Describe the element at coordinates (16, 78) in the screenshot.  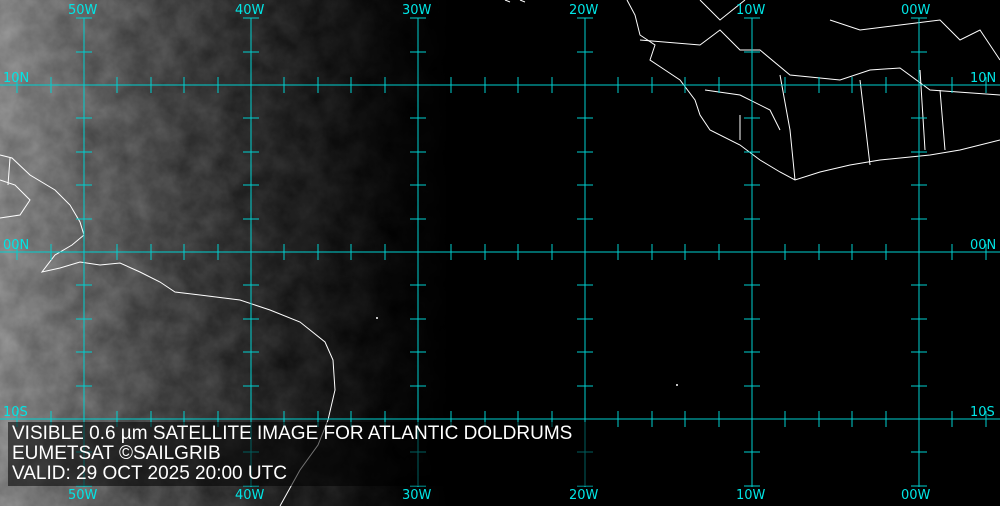
I see `lat-label-left: 10N` at that location.